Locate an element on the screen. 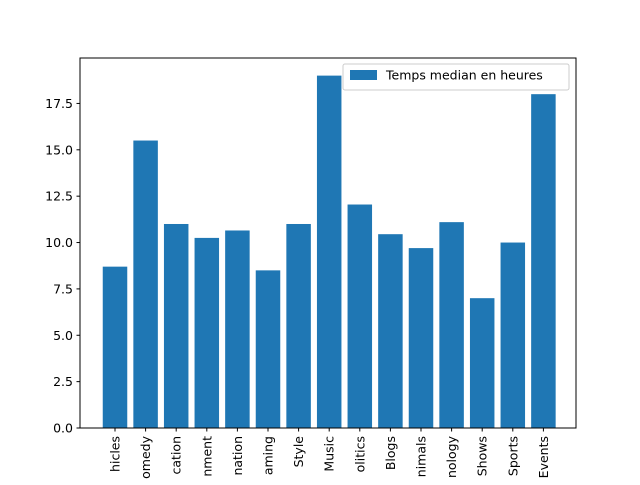 This screenshot has height=485, width=640. x-tick-label: nimals is located at coordinates (421, 456).